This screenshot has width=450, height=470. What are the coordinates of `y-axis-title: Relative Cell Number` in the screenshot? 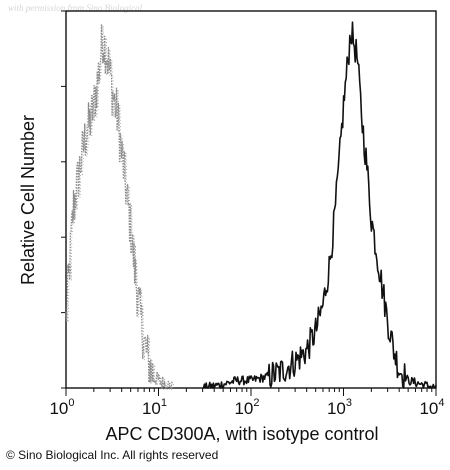 It's located at (28, 200).